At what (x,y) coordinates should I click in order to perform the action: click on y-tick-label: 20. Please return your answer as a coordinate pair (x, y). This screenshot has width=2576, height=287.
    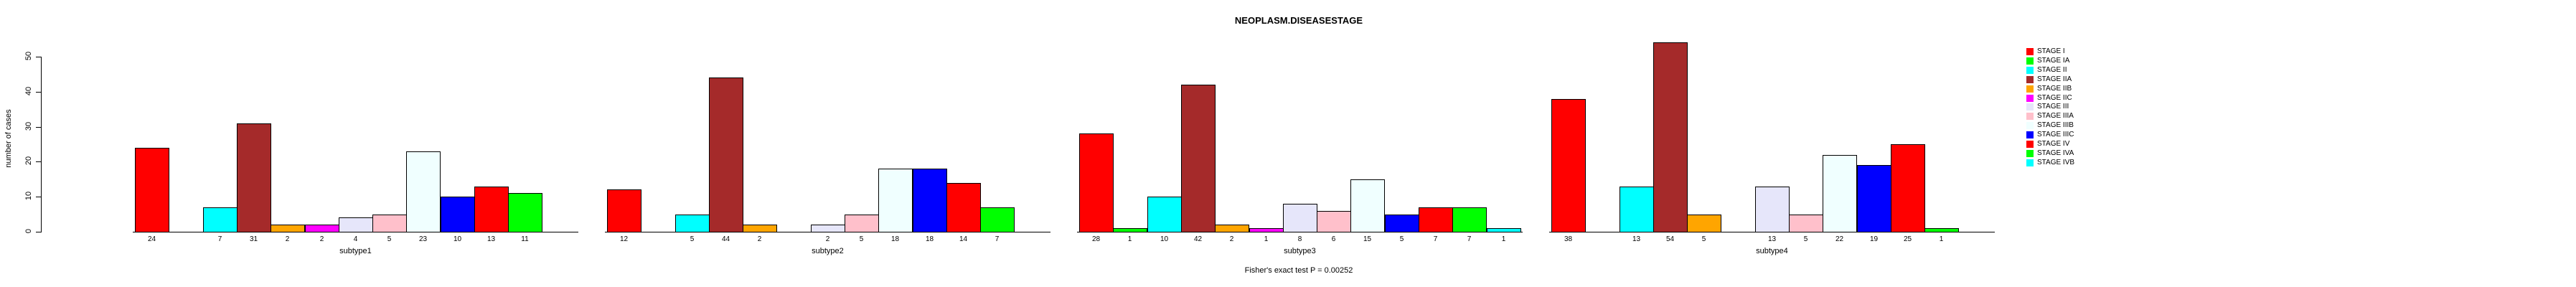
    Looking at the image, I should click on (28, 161).